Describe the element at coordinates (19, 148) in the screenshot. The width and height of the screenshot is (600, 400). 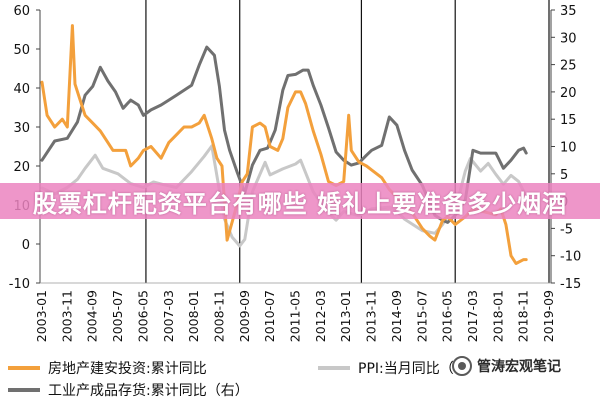
I see `left-axis-tick-labels: 6050403020100-10` at that location.